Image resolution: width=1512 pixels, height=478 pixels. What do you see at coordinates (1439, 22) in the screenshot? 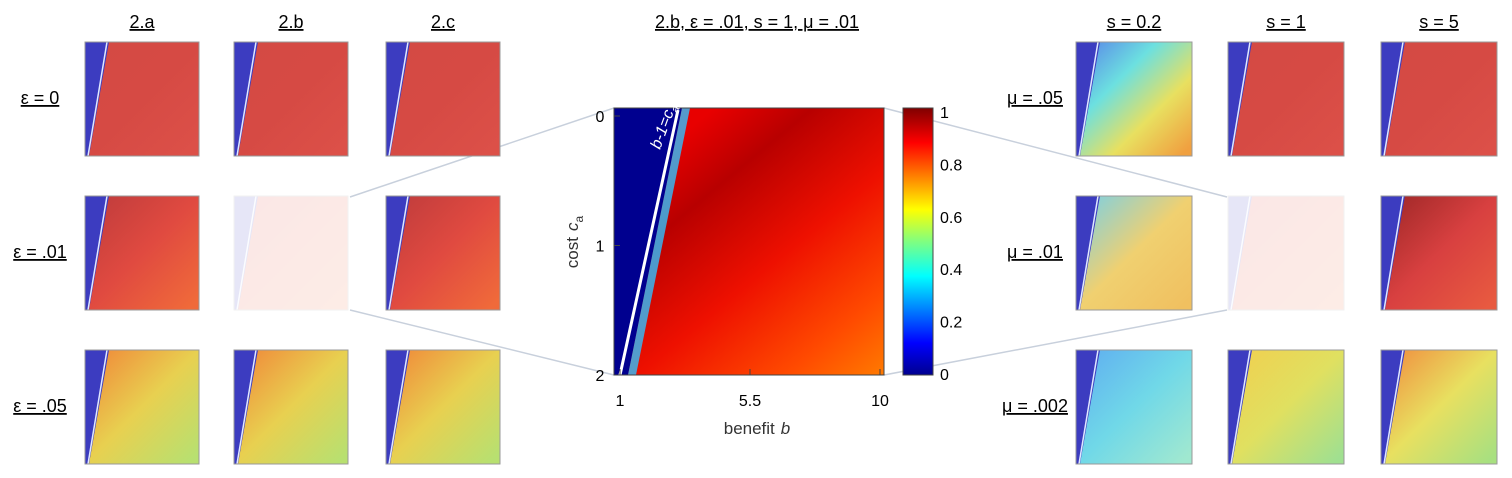
I see `column-header: s = 5` at bounding box center [1439, 22].